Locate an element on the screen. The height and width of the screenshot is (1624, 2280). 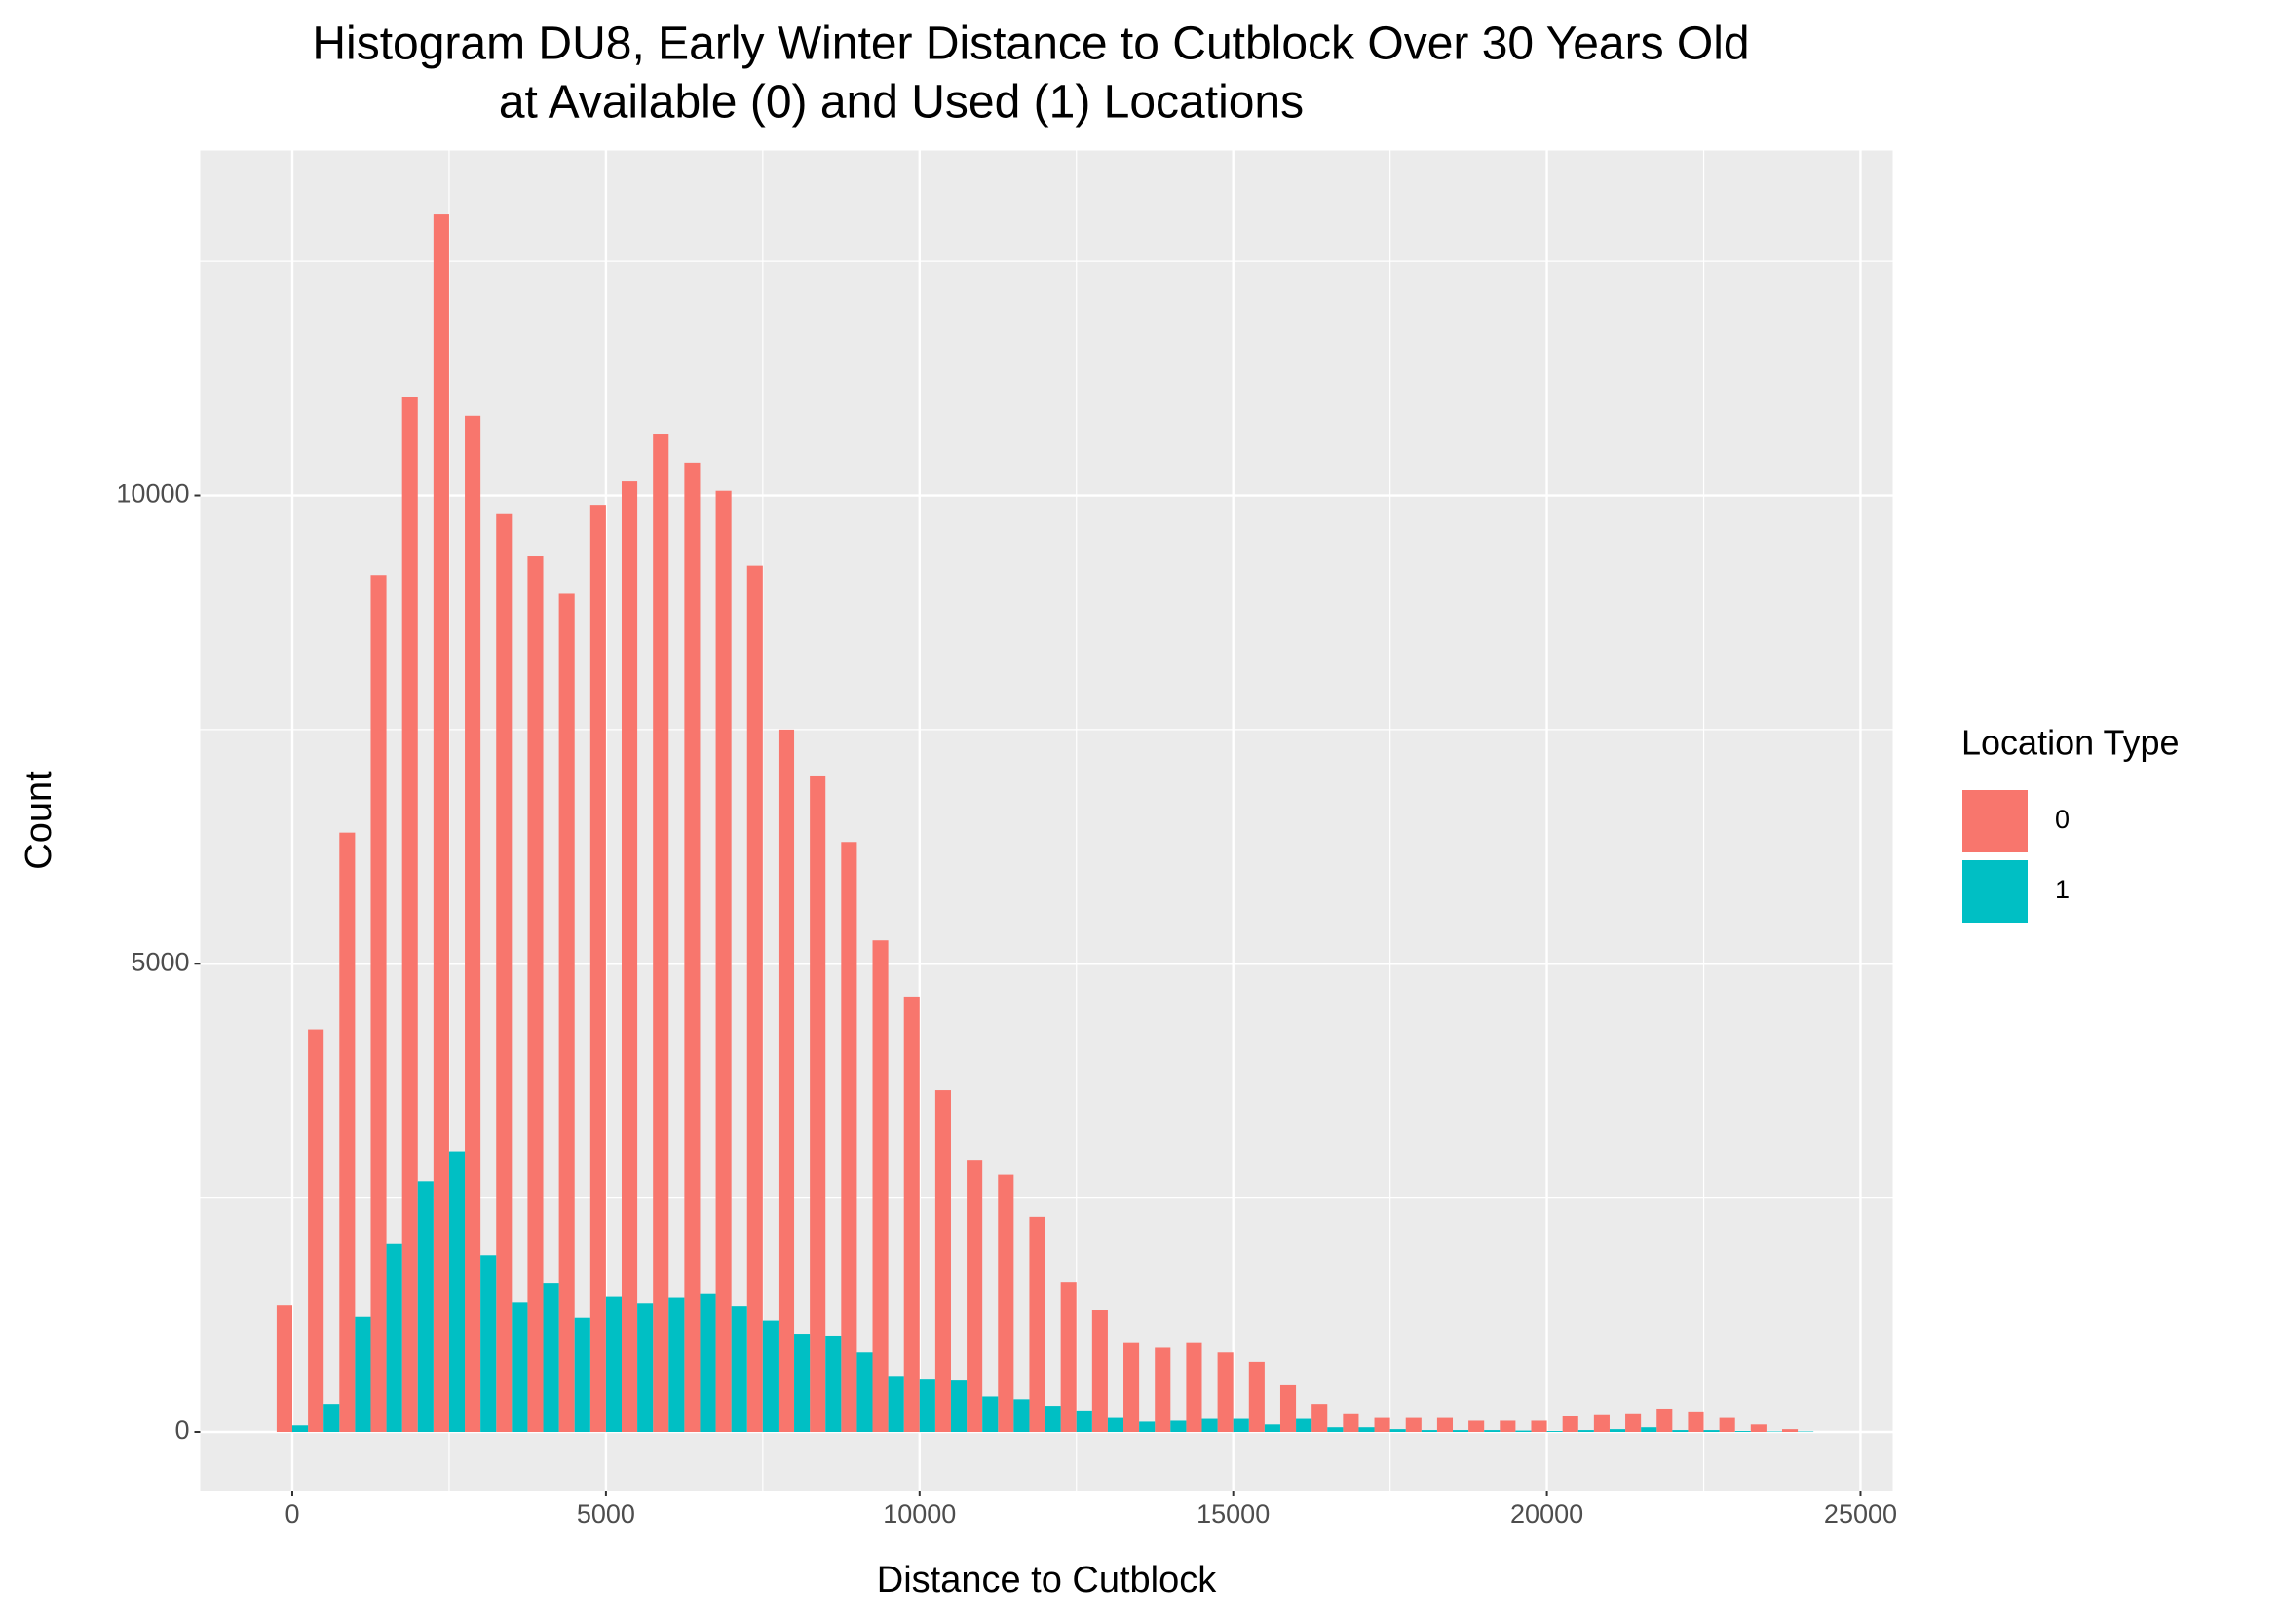
y-tick-label: 5000 is located at coordinates (160, 961).